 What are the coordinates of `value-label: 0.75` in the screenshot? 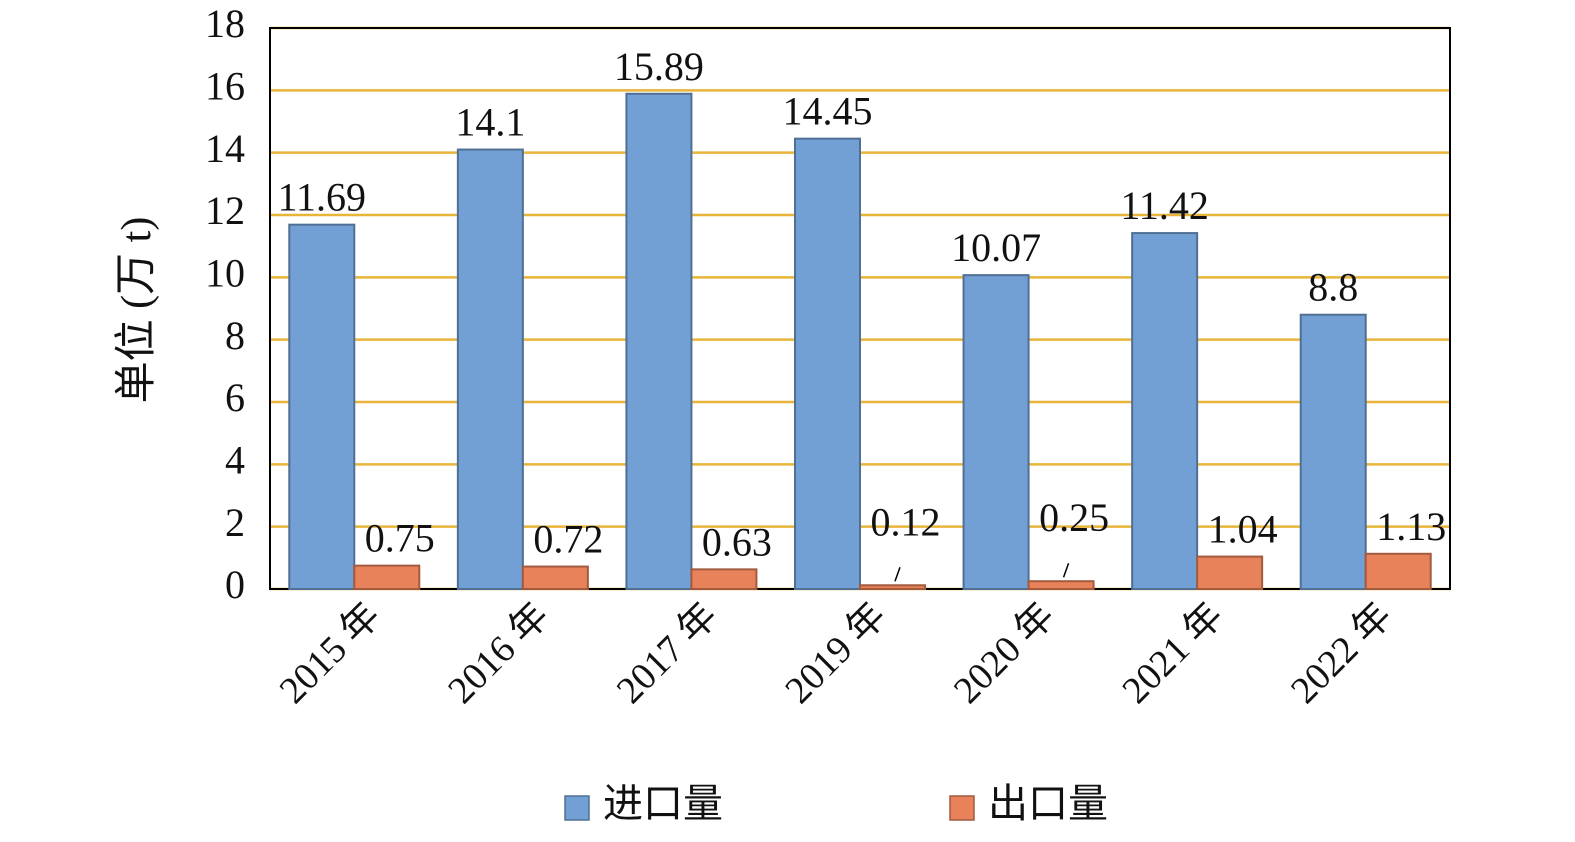 It's located at (400, 538).